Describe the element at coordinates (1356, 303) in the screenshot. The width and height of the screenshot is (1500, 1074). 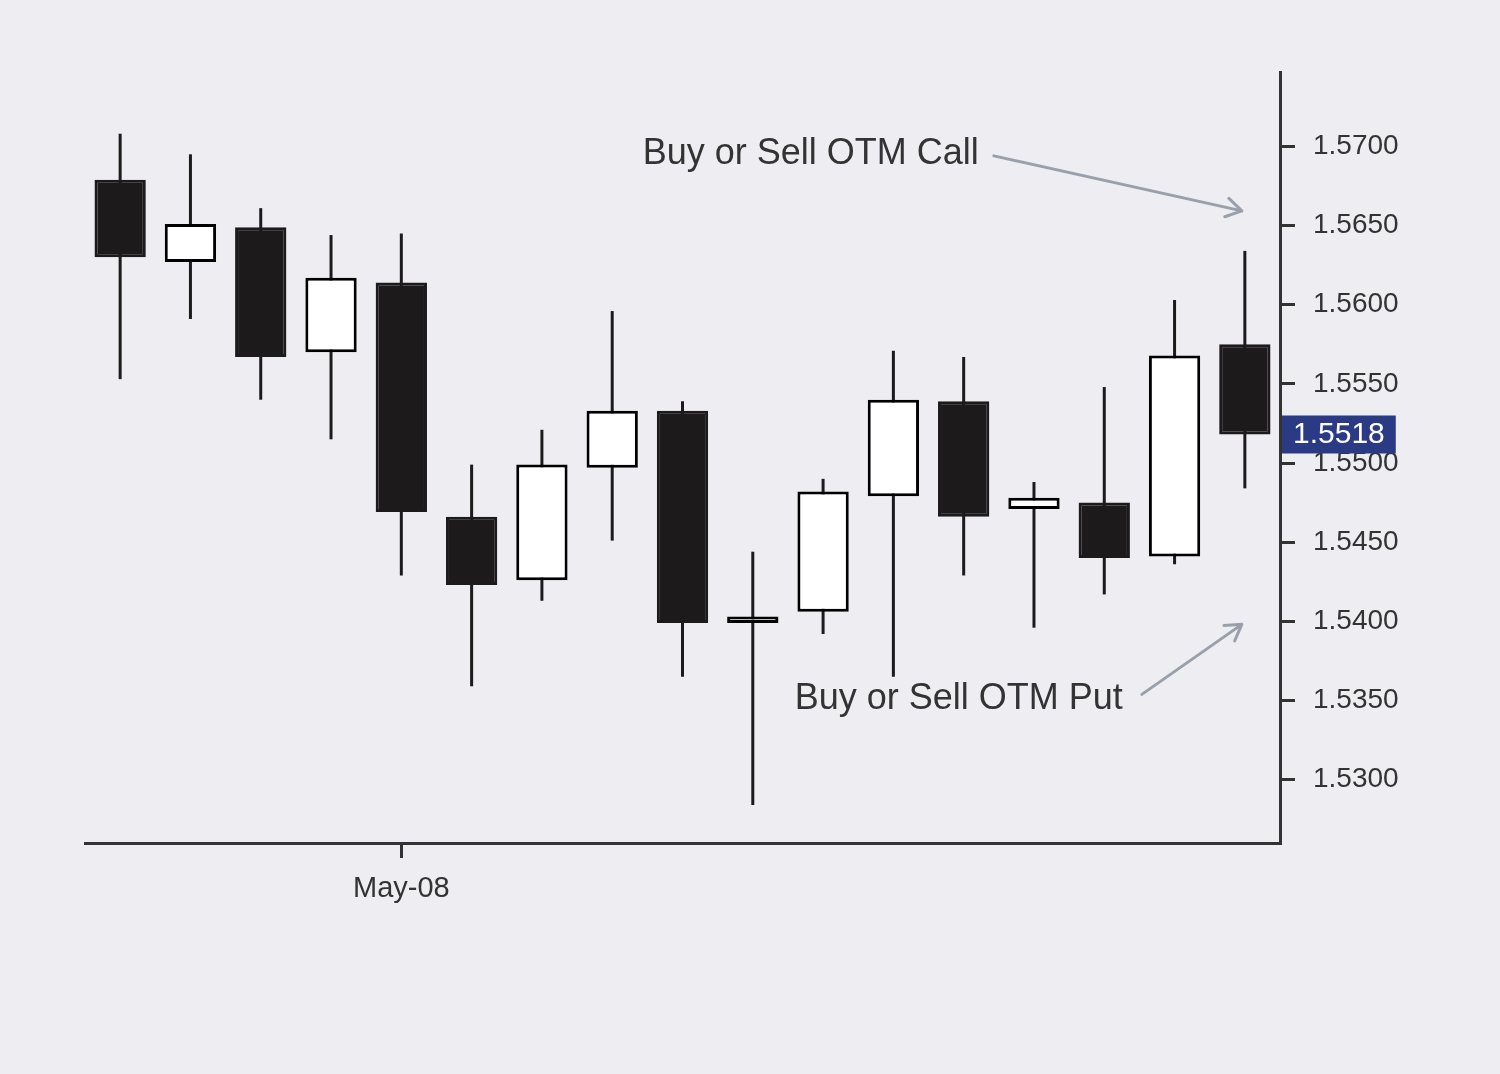
I see `y-tick-label: 1.5600` at that location.